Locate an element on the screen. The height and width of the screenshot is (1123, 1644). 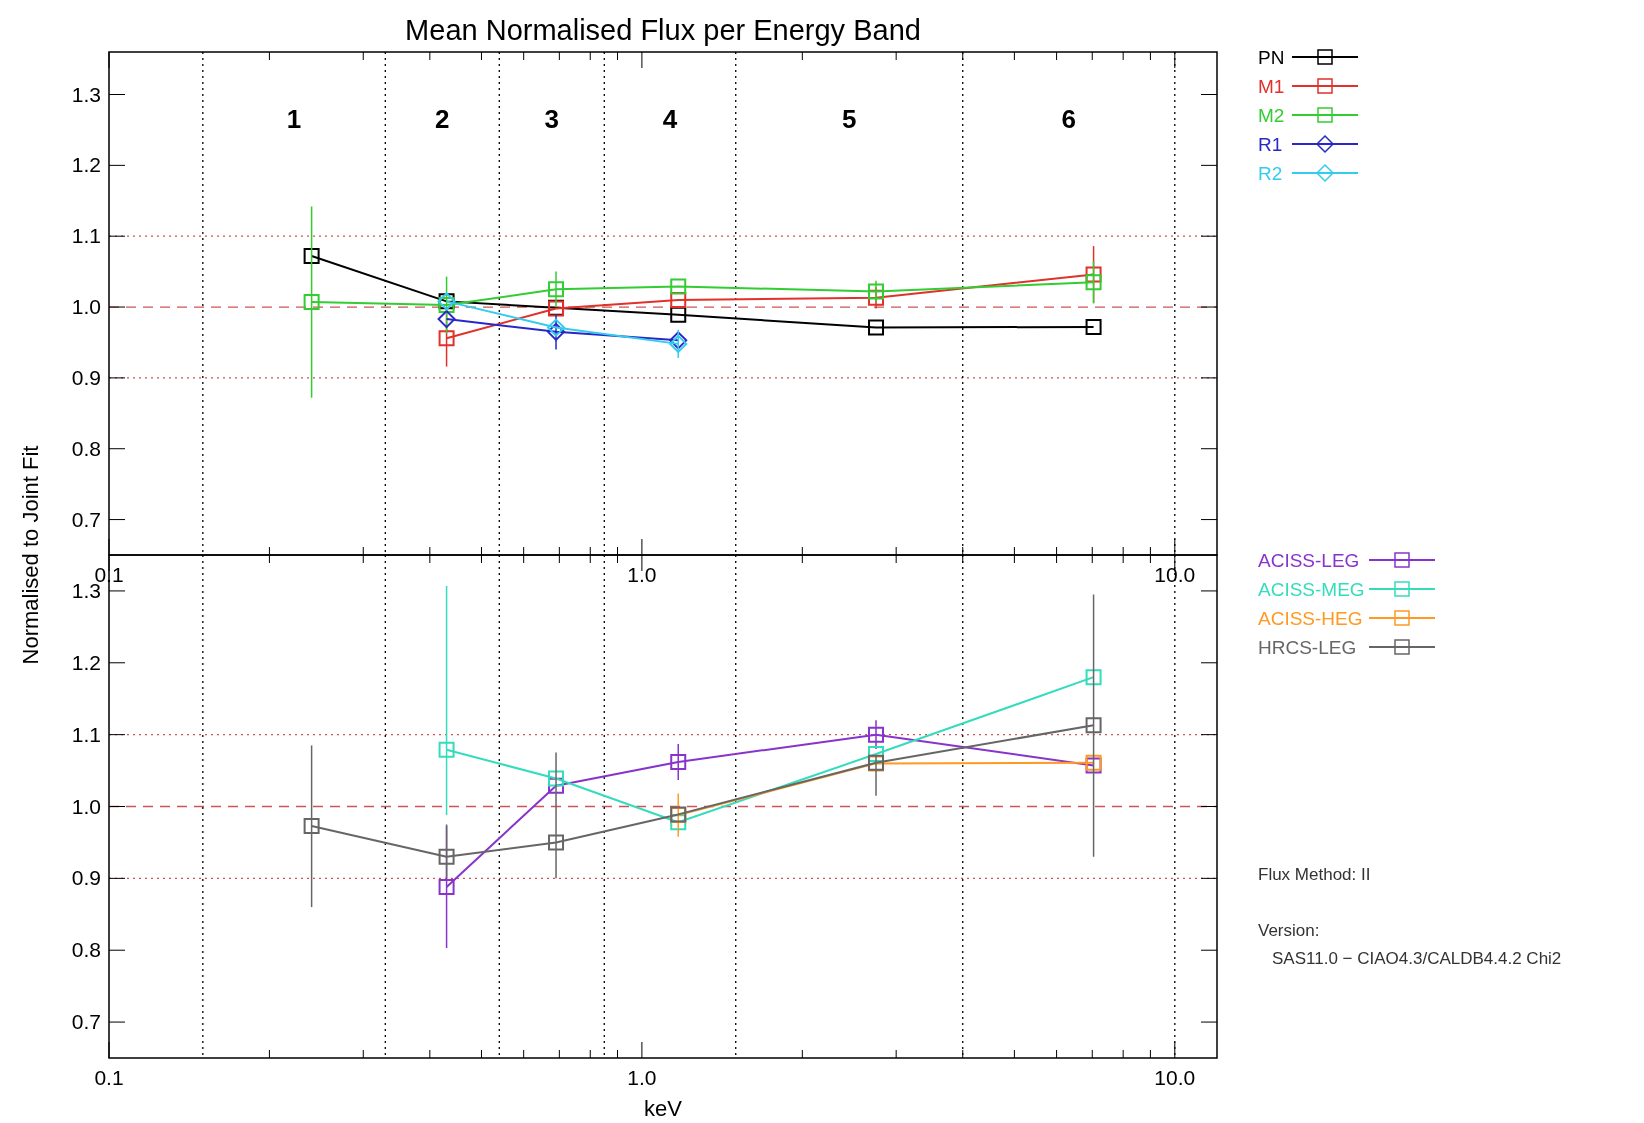
text: SAS11.0 − CIAO4.3/CALDB4.4.2 Chi2 is located at coordinates (1417, 958).